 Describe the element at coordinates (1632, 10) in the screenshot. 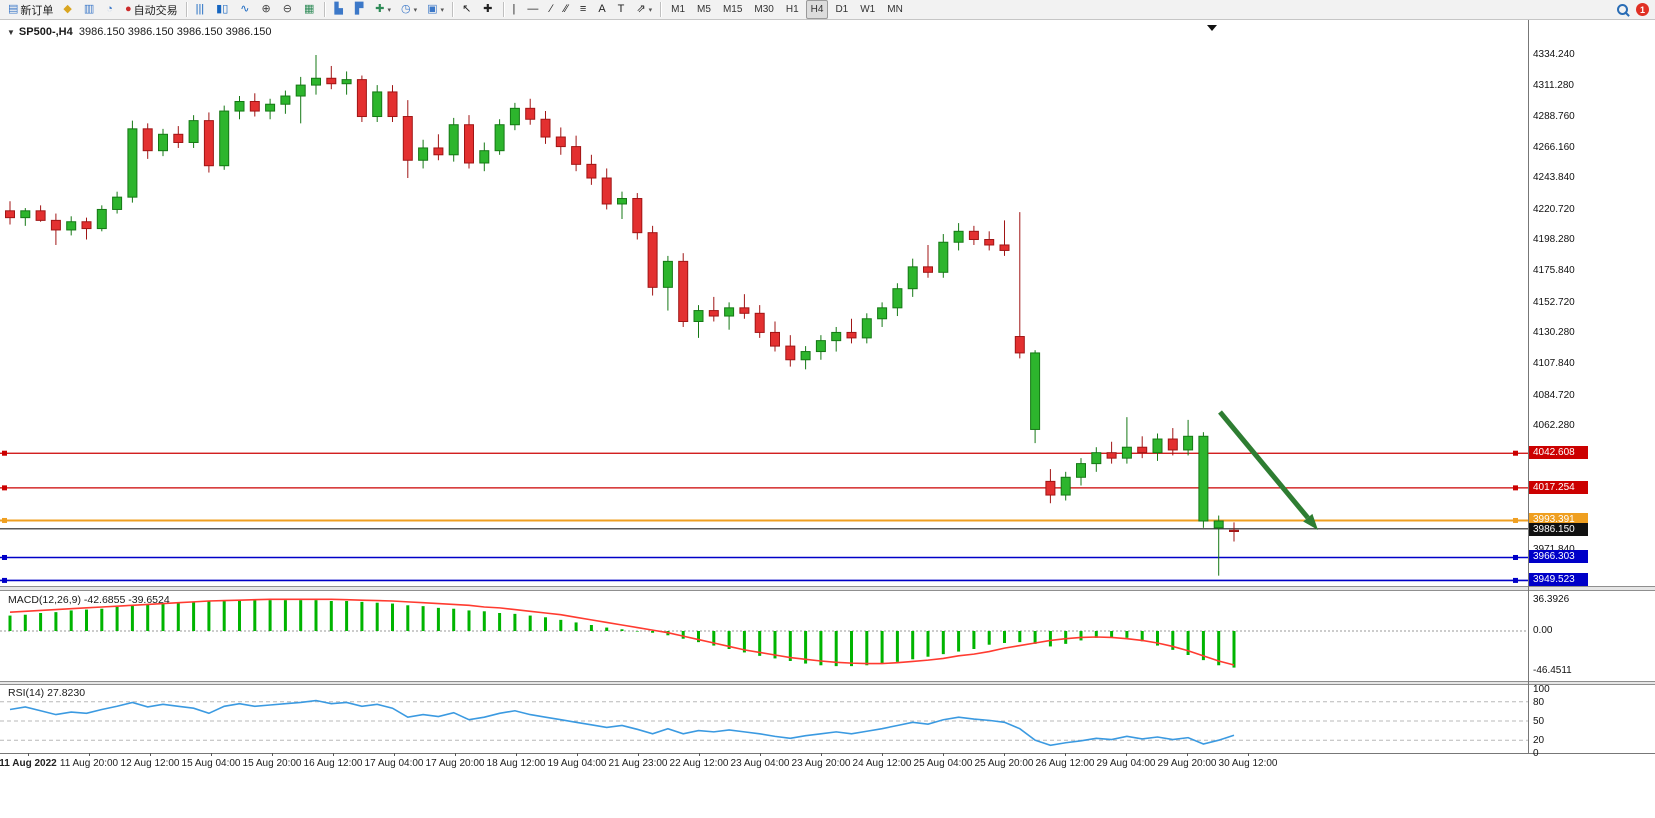

I see `toolbar-right: 1` at that location.